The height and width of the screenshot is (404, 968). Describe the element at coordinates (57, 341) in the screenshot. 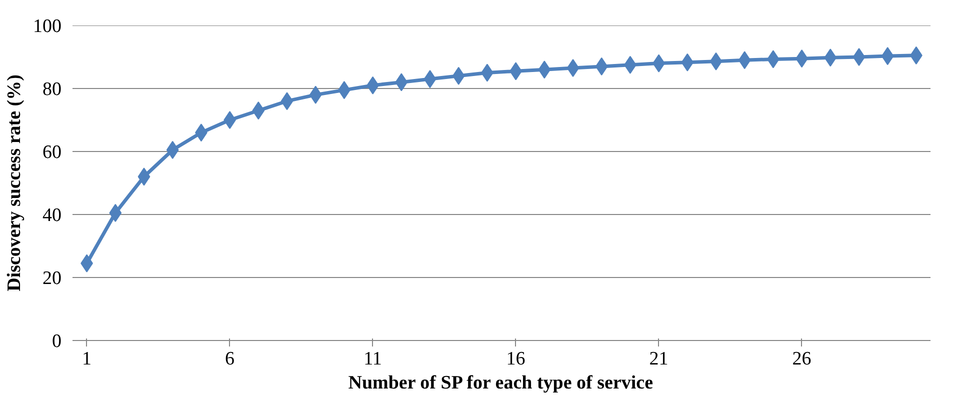

I see `y-tick-label: 0` at that location.